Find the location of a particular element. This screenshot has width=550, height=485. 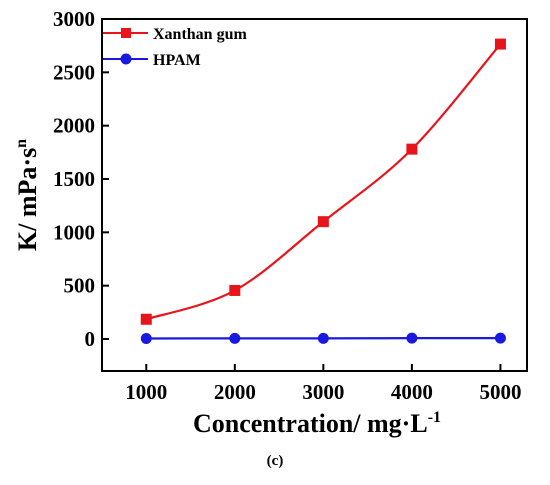

y-axis-title: K/ mPa·sn is located at coordinates (27, 195).